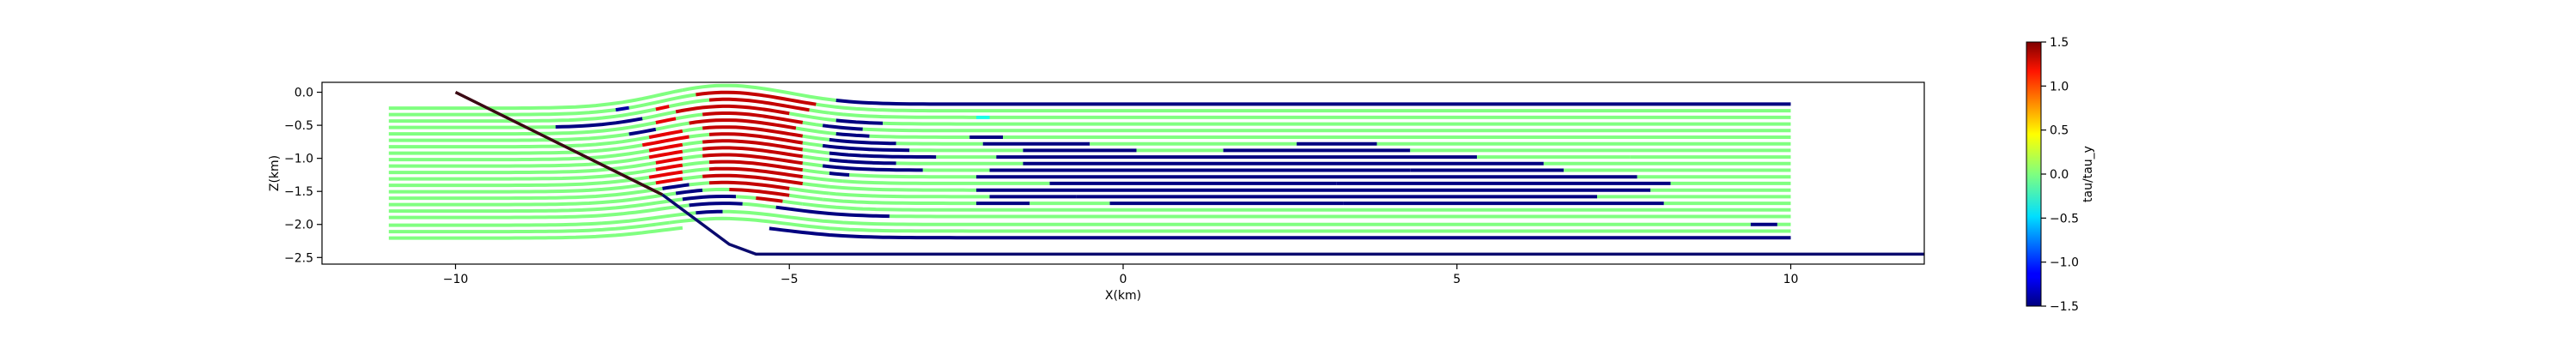 The height and width of the screenshot is (343, 2576). I want to click on colorbar-tick-label: 0.5, so click(2060, 131).